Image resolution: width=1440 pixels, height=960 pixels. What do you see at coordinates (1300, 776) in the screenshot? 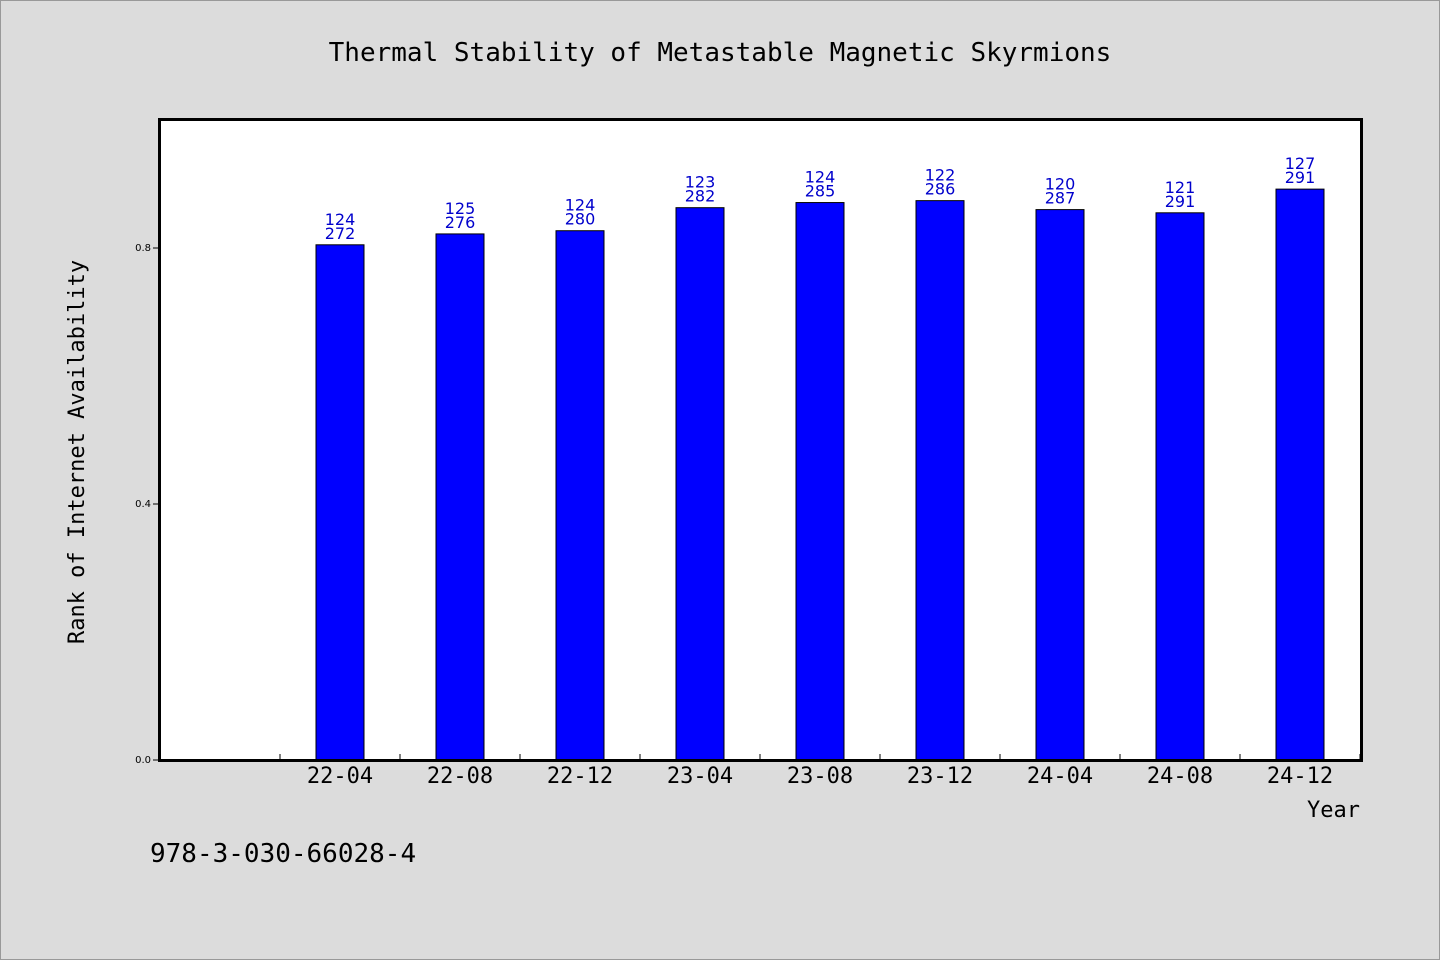
I see `x-tick-label: 24-12` at bounding box center [1300, 776].